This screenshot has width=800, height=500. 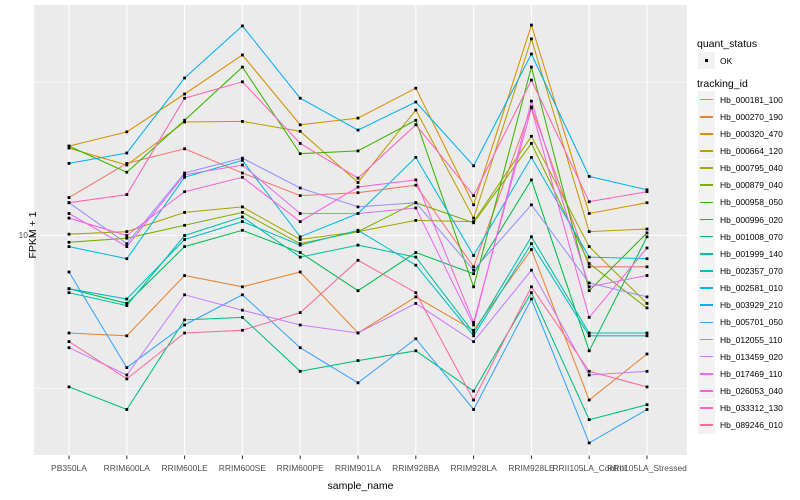 What do you see at coordinates (740, 220) in the screenshot?
I see `legend-item-Hb_000996_020: Hb_000996_020` at bounding box center [740, 220].